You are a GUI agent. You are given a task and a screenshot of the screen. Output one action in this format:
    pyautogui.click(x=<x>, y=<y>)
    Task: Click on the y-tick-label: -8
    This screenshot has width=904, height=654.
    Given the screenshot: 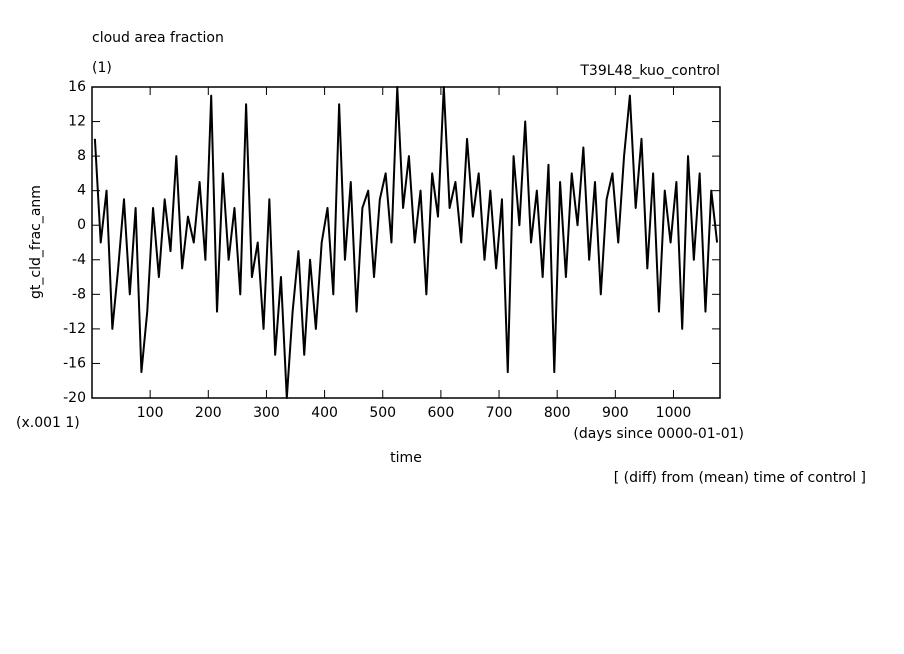 What is the action you would take?
    pyautogui.click(x=79, y=294)
    